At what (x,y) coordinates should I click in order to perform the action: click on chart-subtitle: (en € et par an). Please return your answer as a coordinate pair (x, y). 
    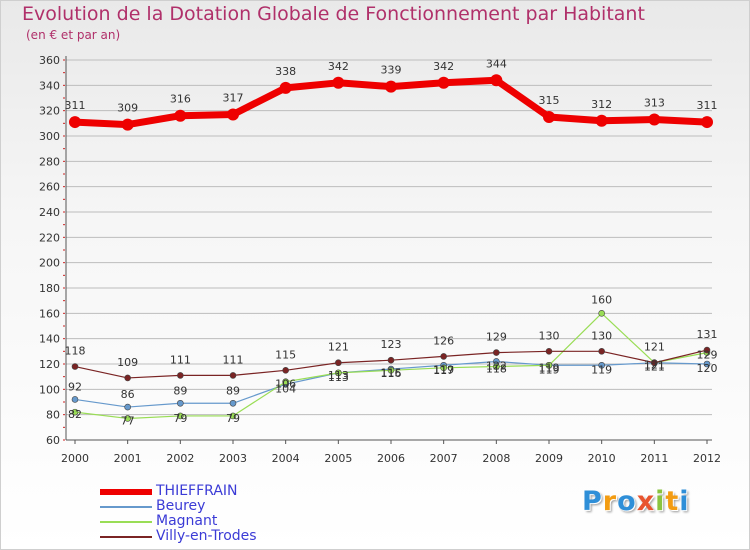
    Looking at the image, I should click on (73, 35).